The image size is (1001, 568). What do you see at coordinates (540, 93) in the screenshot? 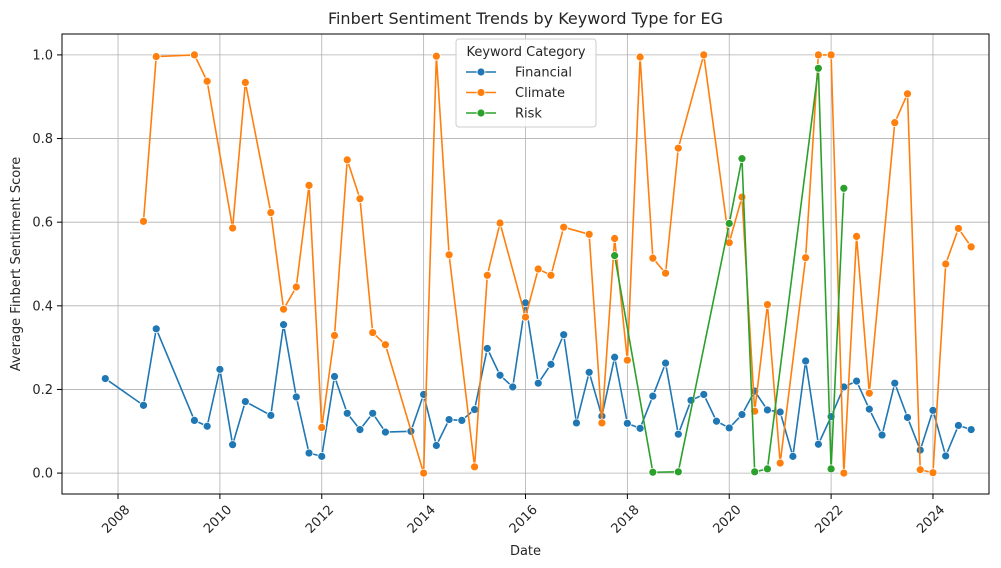
I see `legend-label: Climate` at bounding box center [540, 93].